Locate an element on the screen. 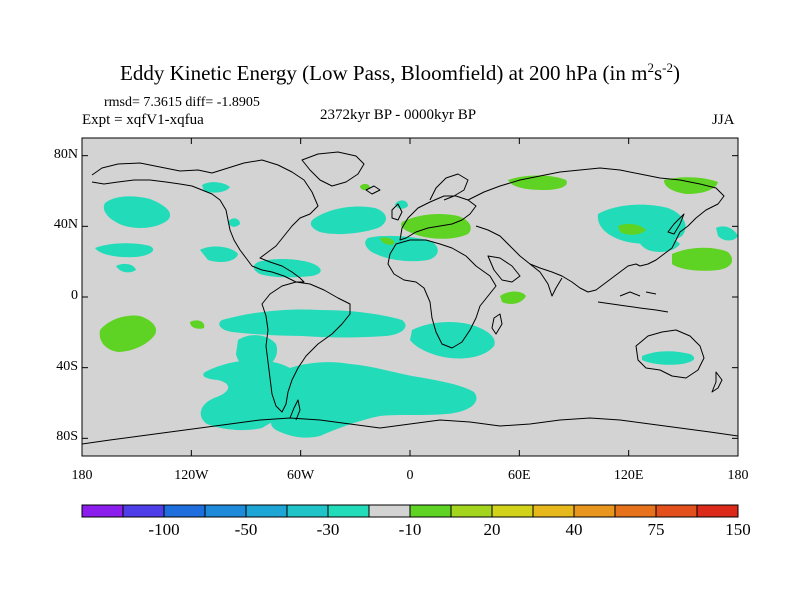 Image resolution: width=800 pixels, height=600 pixels. anomaly-patch-gulf-of-mexico is located at coordinates (287, 268).